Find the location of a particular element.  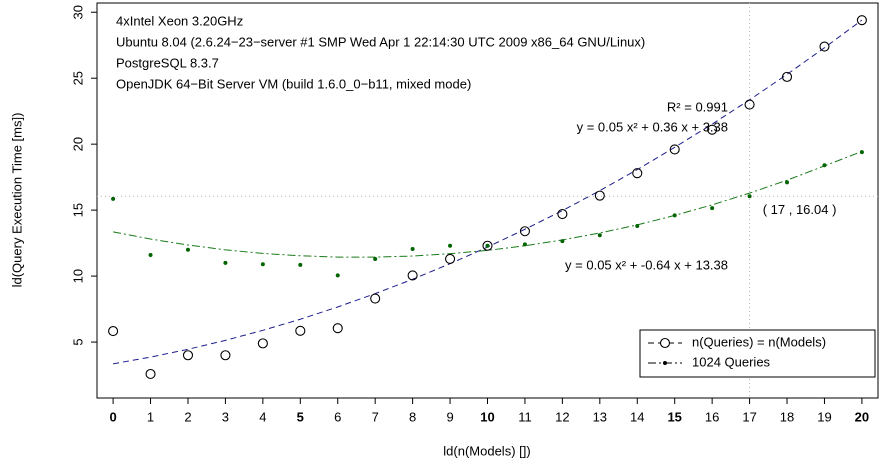

x-tick-label: 19 is located at coordinates (824, 416).